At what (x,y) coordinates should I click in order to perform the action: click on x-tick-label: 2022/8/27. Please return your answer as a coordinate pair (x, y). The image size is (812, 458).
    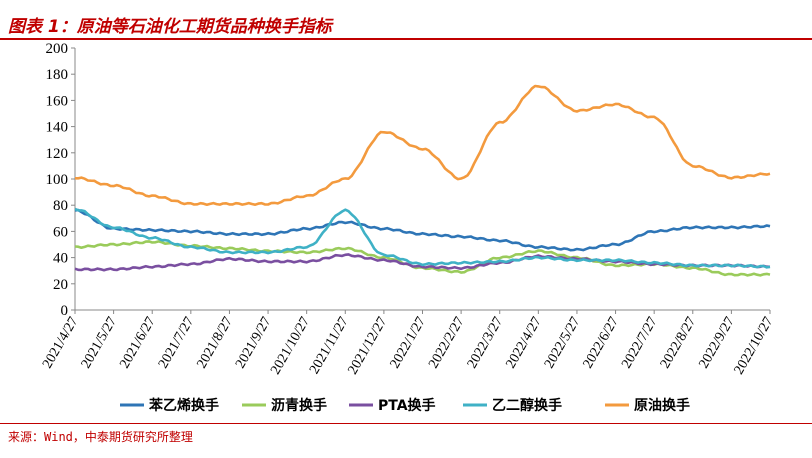
    Looking at the image, I should click on (678, 343).